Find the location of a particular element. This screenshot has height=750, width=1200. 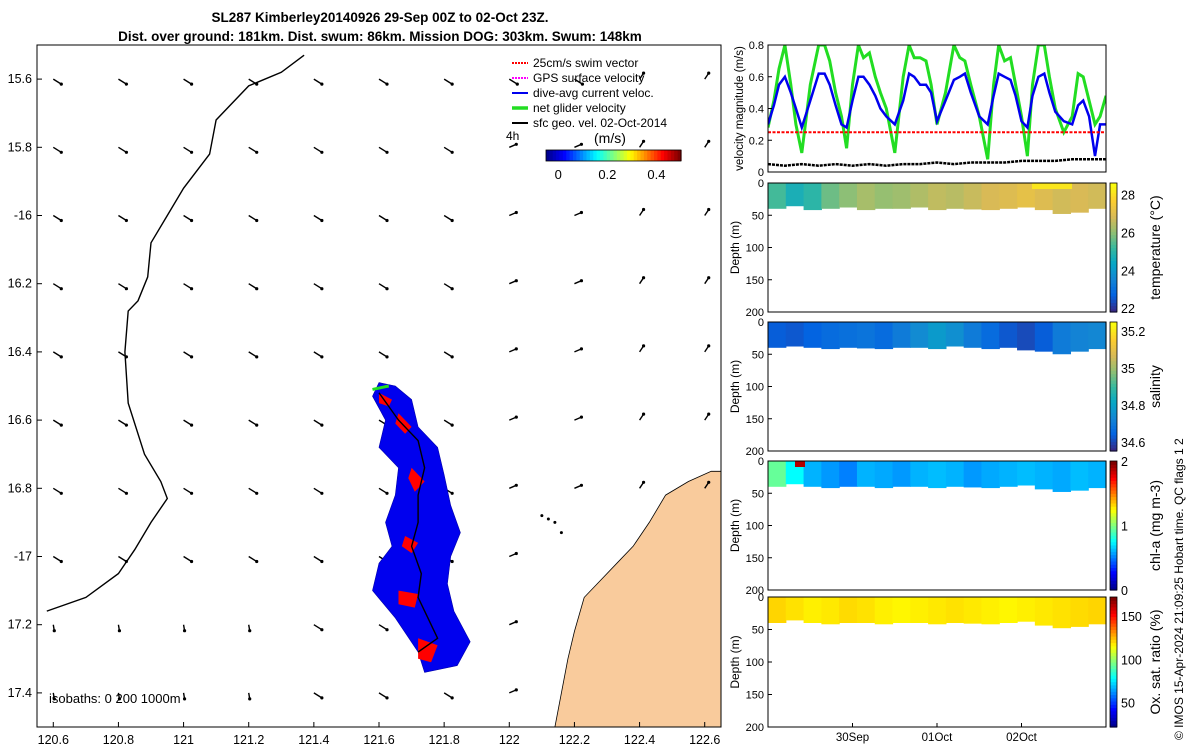

oxygen-y-axis-label: Depth (m) is located at coordinates (735, 661).